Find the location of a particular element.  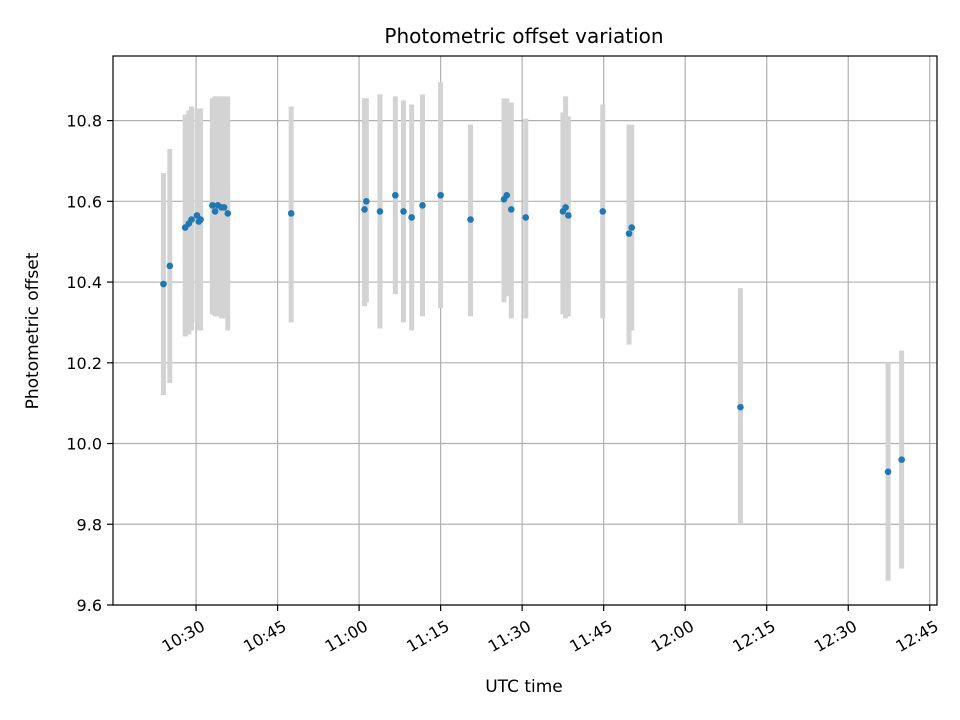

y-tick-label: 10.2 is located at coordinates (84, 363).